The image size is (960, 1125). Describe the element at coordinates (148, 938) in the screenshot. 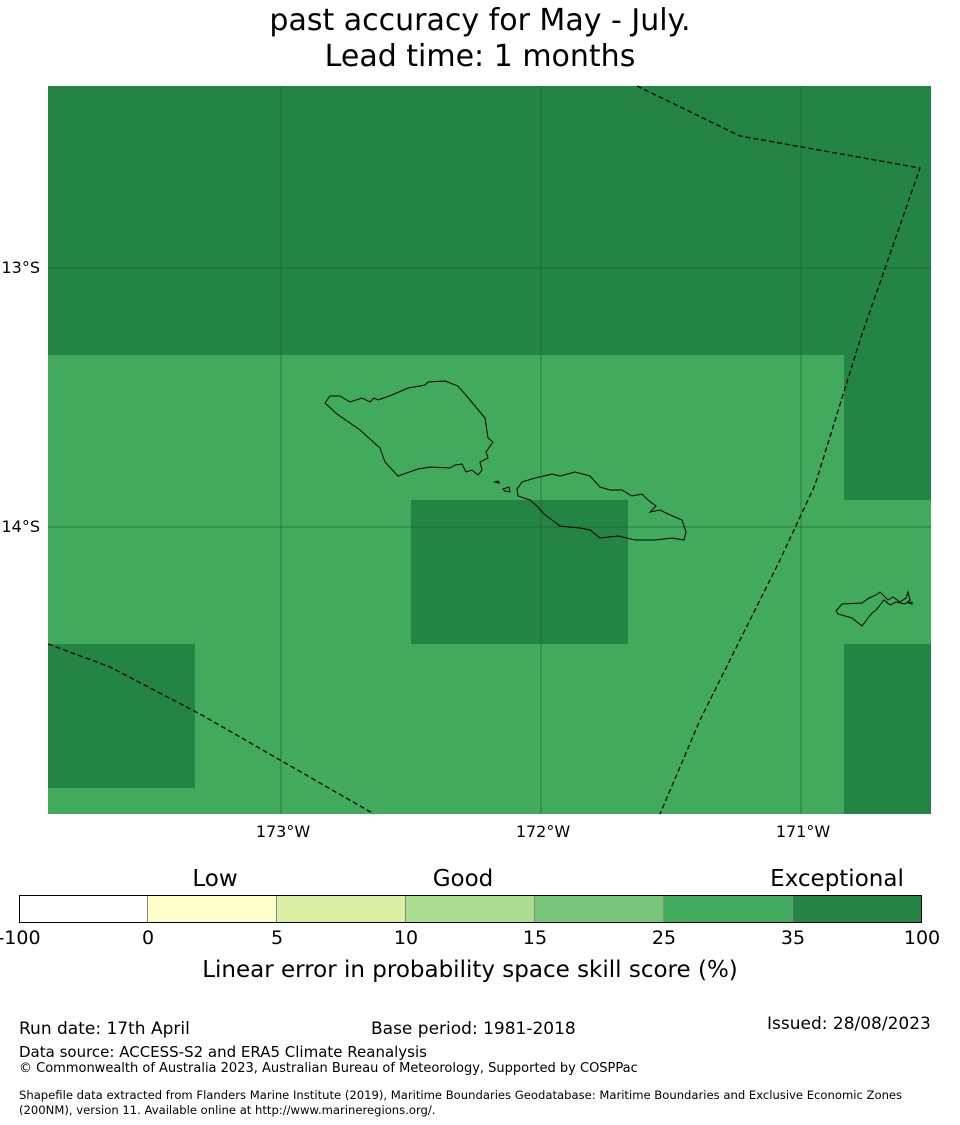

I see `colorbar-tick: 0` at that location.